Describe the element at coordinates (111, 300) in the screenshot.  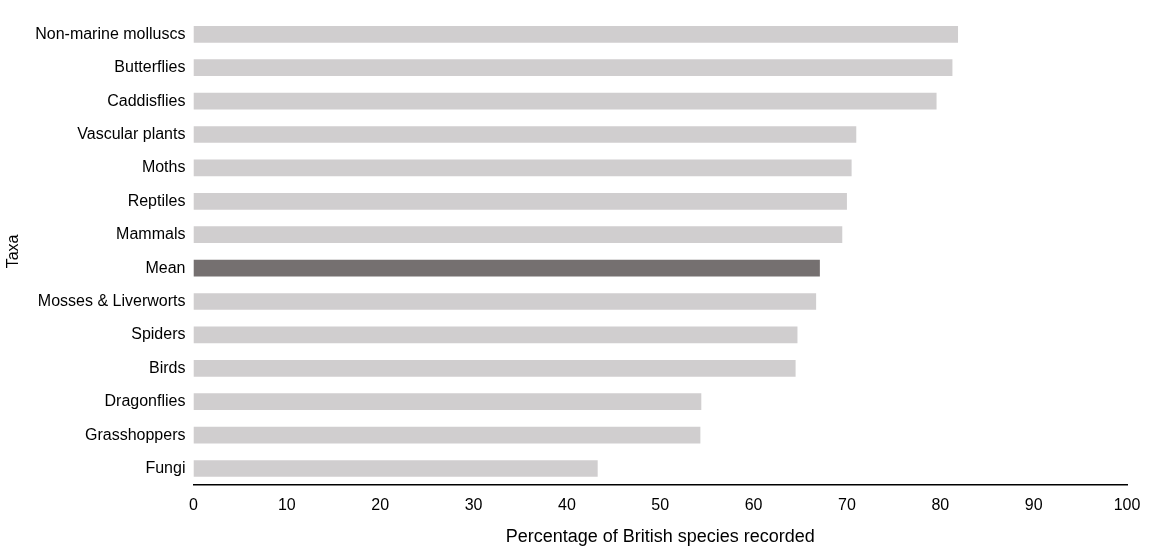
I see `y-tick-label: Mosses & Liverworts` at that location.